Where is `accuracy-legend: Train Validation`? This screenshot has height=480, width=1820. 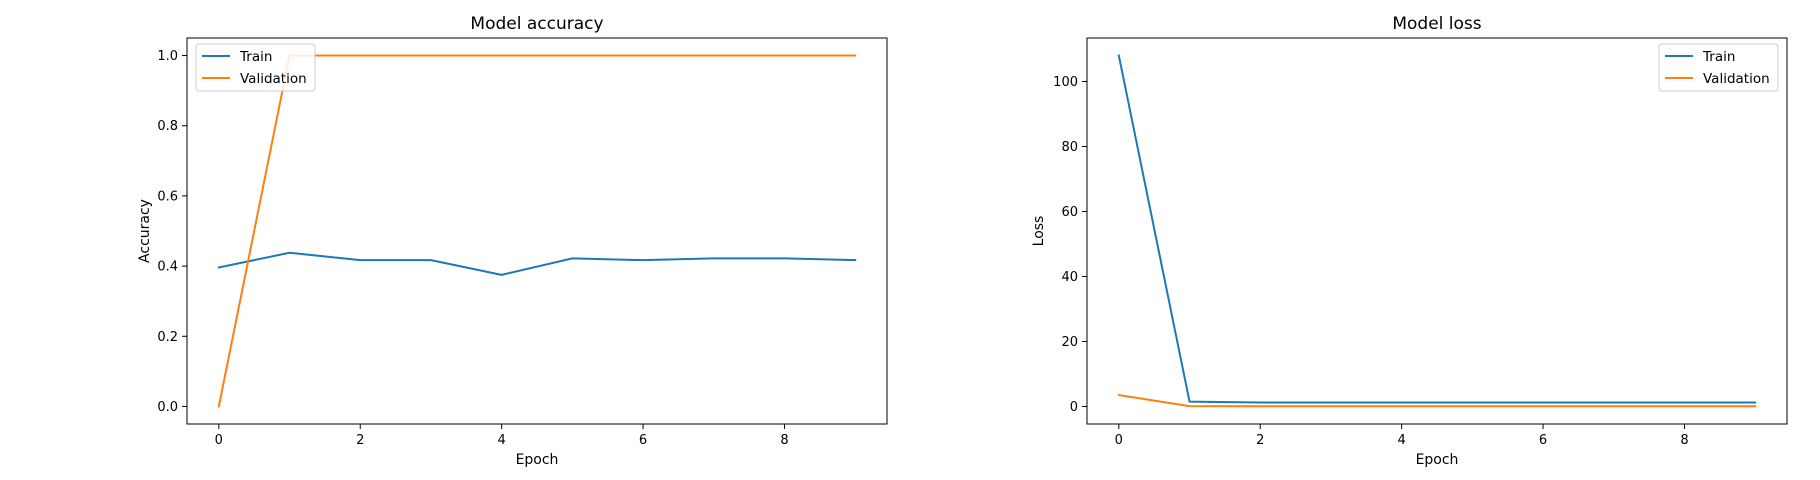
accuracy-legend: Train Validation is located at coordinates (255, 67).